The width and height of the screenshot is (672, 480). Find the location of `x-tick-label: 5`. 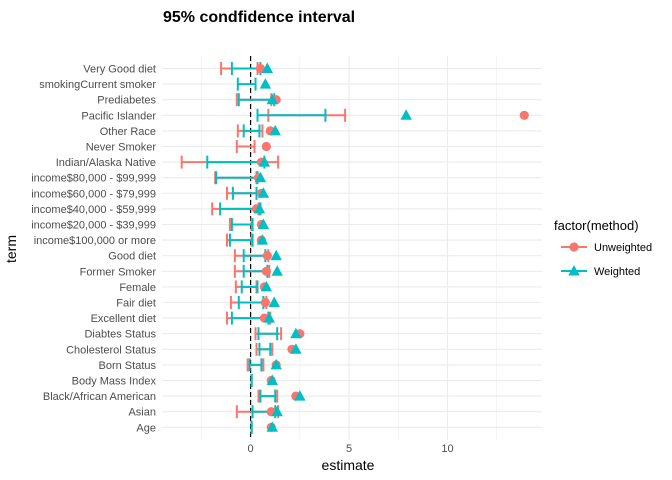

x-tick-label: 5 is located at coordinates (349, 449).